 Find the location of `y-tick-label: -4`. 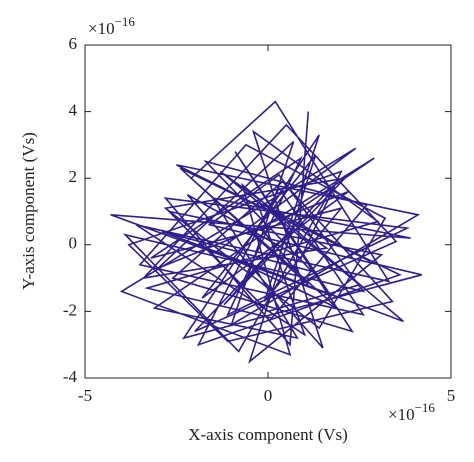

y-tick-label: -4 is located at coordinates (70, 376).